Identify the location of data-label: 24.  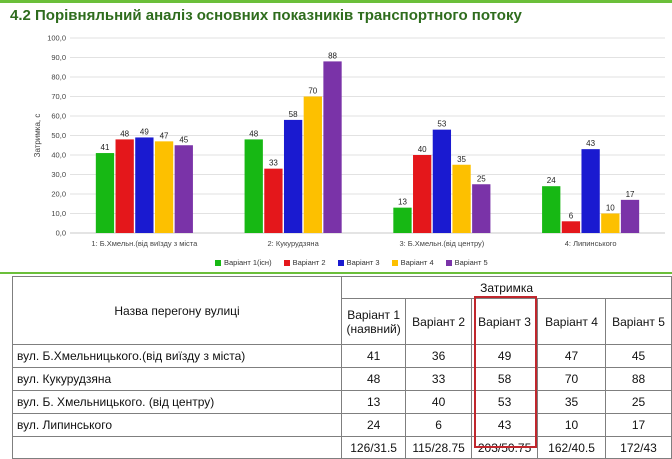
(551, 180).